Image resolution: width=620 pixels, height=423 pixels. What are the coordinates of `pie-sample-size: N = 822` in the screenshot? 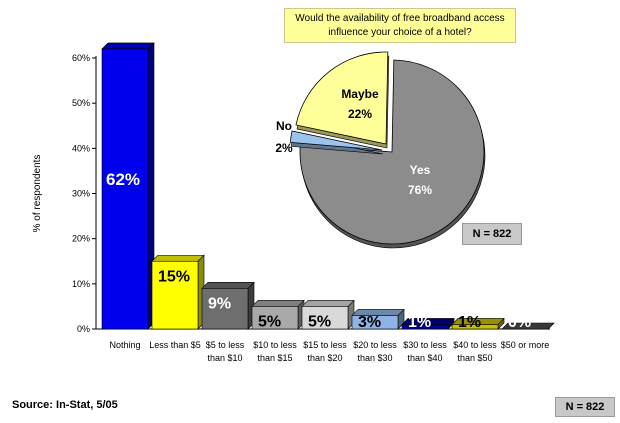 It's located at (492, 234).